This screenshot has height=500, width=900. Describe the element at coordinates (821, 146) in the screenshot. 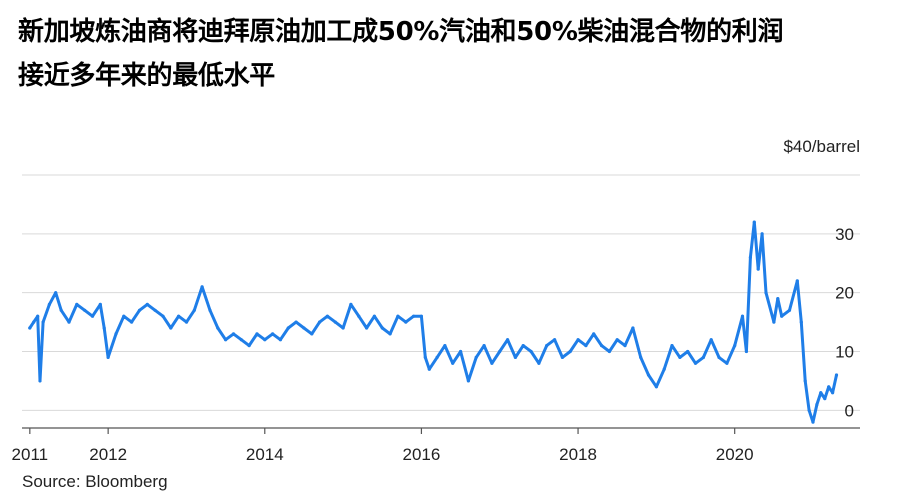

I see `y-axis-unit-label: $40/barrel` at that location.